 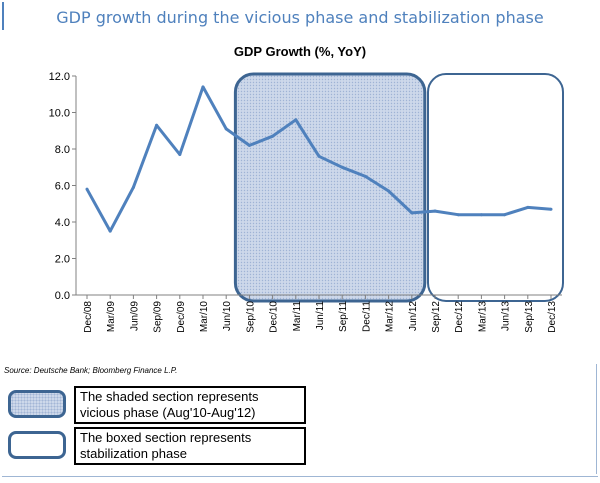 I want to click on x-tick-label: Sep/12, so click(x=436, y=317).